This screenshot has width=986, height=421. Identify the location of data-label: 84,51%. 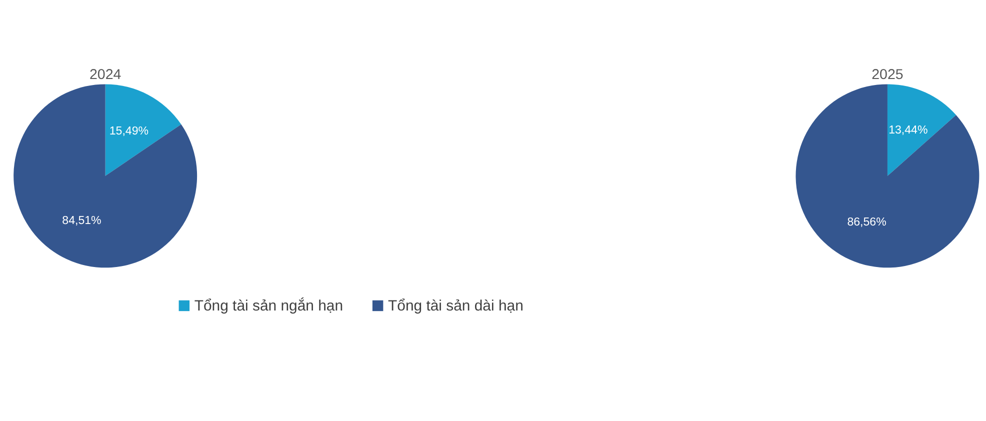
(82, 220).